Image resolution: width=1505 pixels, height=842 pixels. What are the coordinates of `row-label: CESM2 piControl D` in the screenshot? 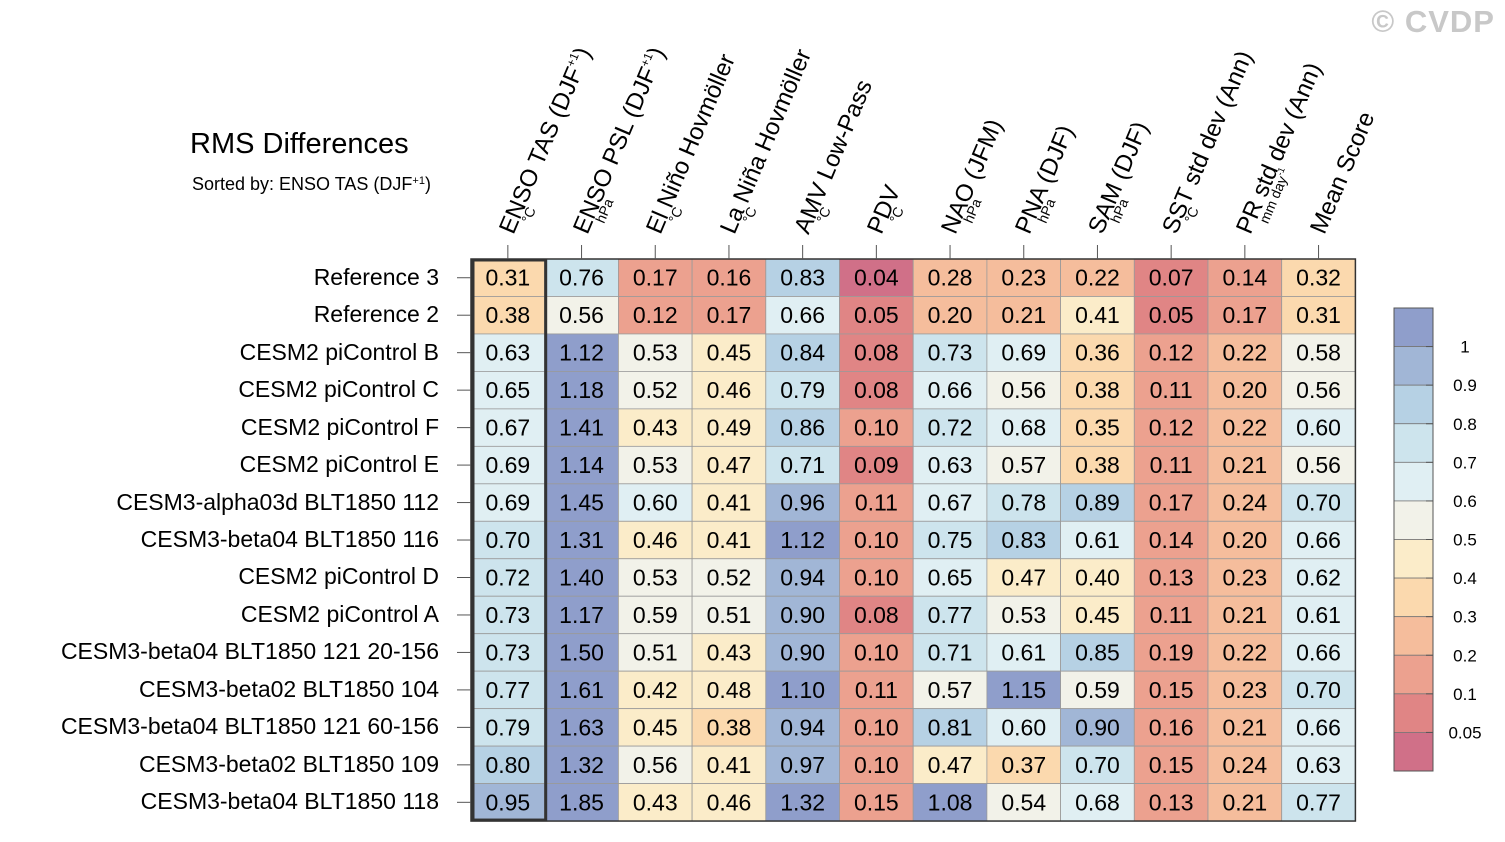 It's located at (338, 576).